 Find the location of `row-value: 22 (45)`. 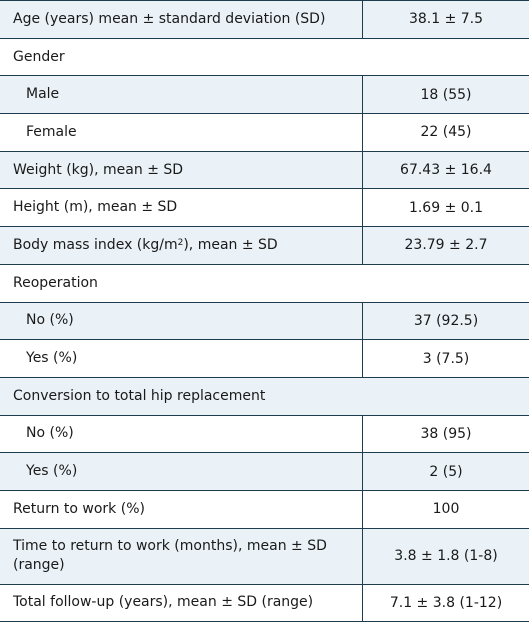

row-value: 22 (45) is located at coordinates (445, 132).